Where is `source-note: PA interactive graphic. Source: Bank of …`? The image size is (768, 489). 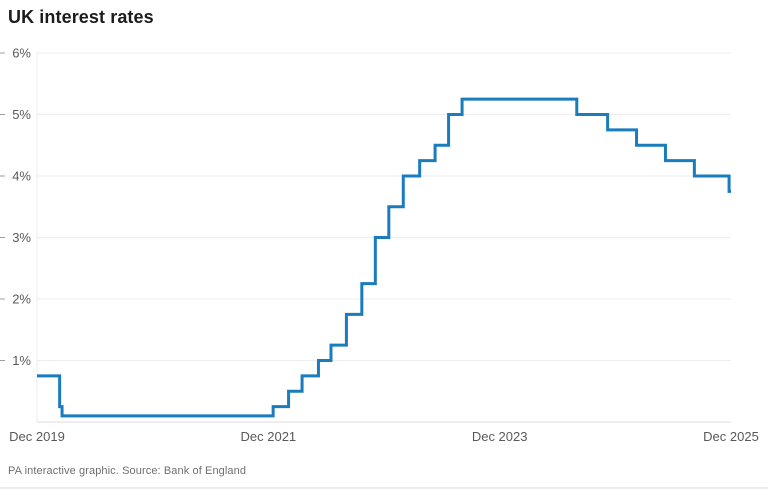
source-note: PA interactive graphic. Source: Bank of … is located at coordinates (127, 471).